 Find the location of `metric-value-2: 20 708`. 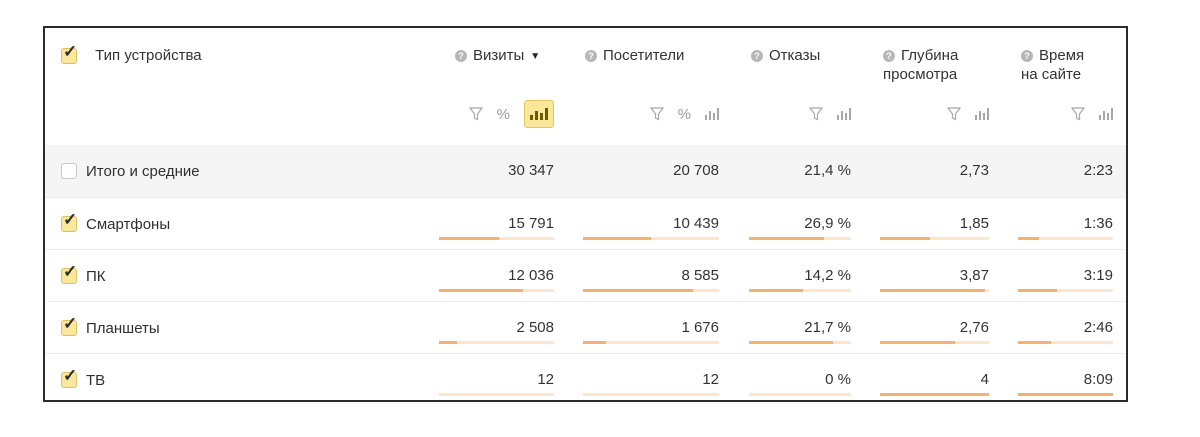

metric-value-2: 20 708 is located at coordinates (696, 170).